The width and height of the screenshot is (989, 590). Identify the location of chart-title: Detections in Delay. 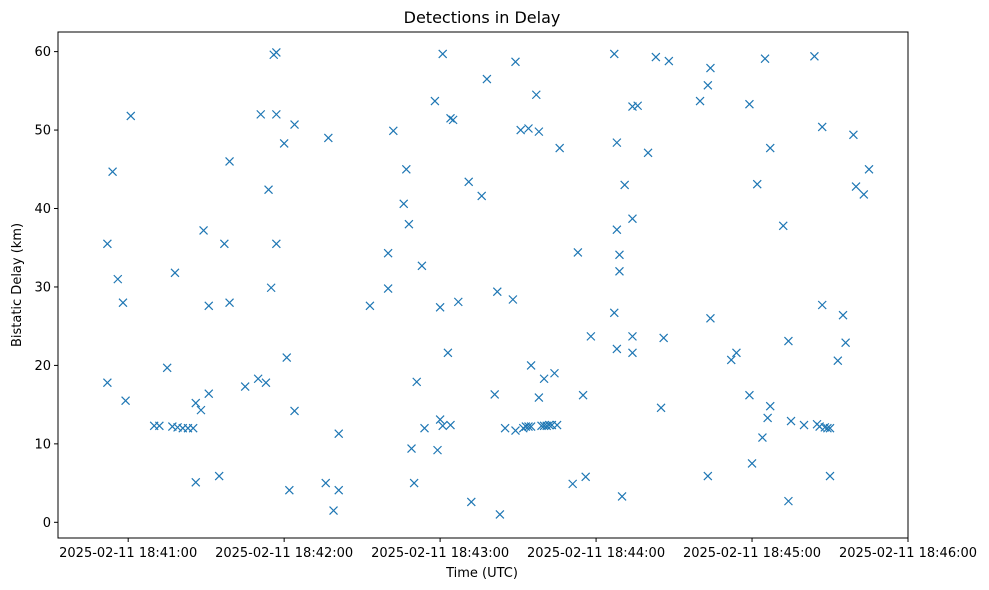
(482, 17).